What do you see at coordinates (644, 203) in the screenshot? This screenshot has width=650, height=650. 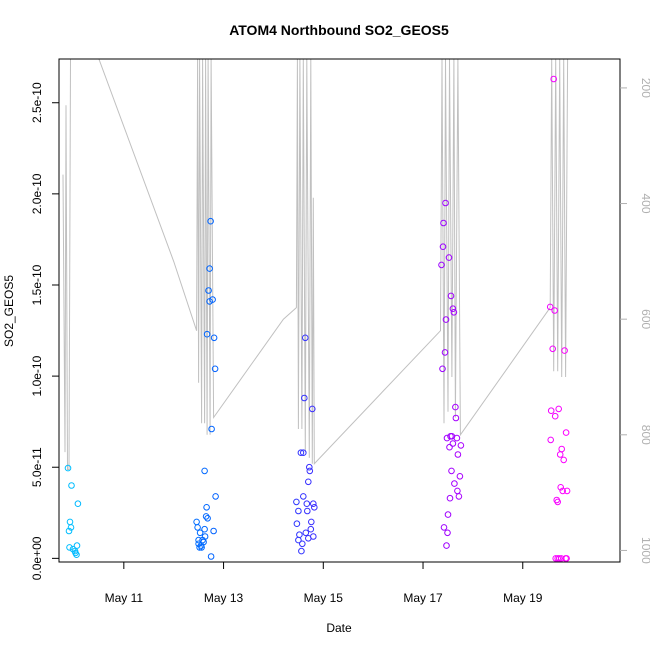 I see `y2-tick-label: 400` at bounding box center [644, 203].